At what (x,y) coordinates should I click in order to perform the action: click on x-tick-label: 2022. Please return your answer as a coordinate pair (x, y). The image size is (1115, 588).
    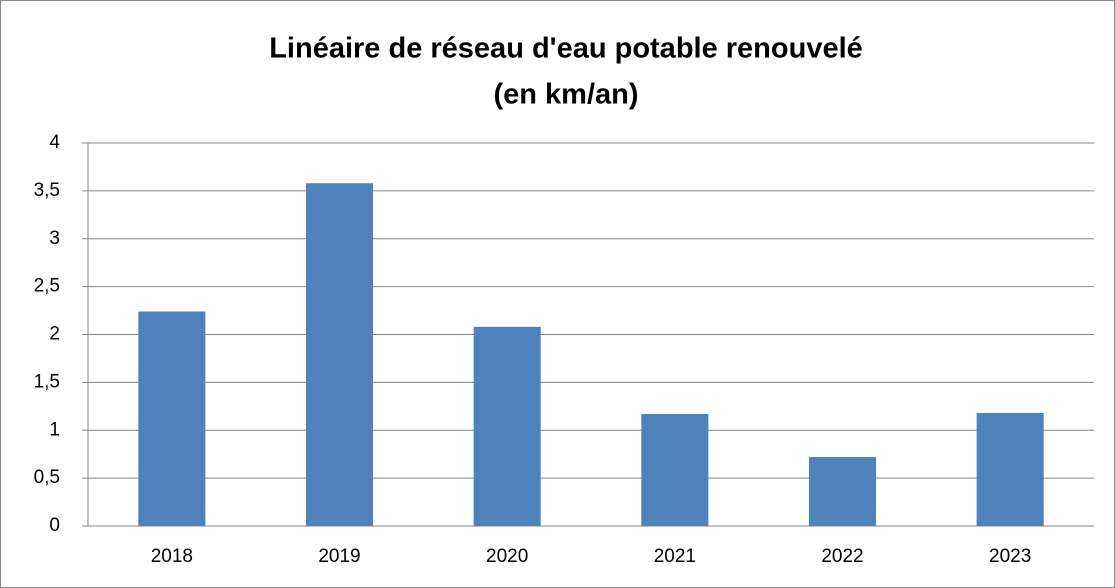
    Looking at the image, I should click on (842, 556).